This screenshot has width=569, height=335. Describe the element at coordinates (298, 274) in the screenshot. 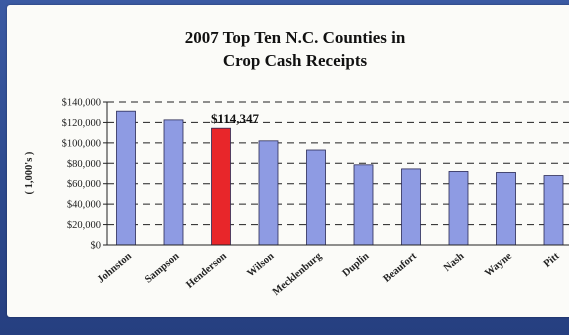

I see `x-tick-label: Mecklenburg` at that location.